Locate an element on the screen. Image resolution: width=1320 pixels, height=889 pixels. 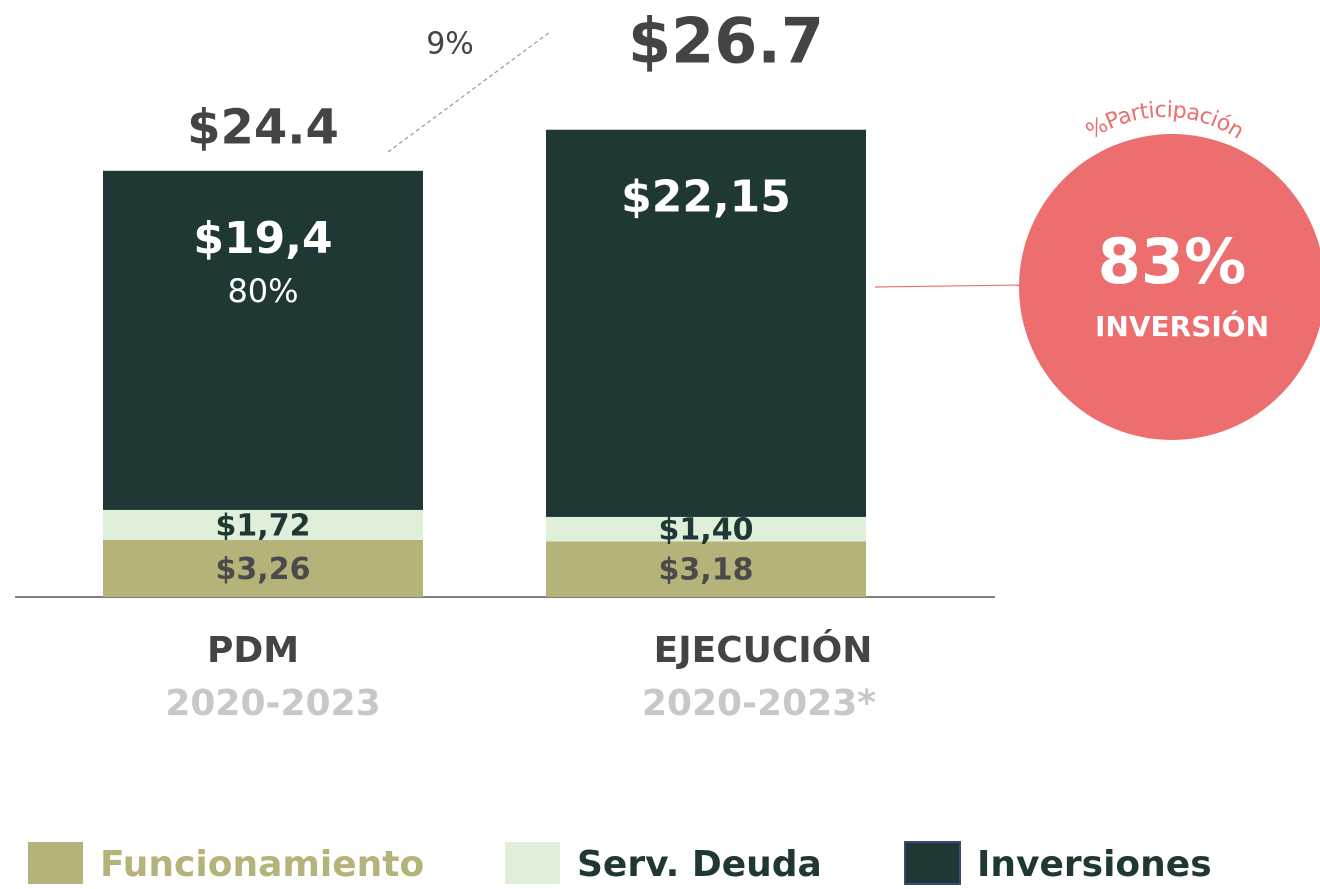
x-tick-sublabel: 2020-2023 is located at coordinates (272, 703).